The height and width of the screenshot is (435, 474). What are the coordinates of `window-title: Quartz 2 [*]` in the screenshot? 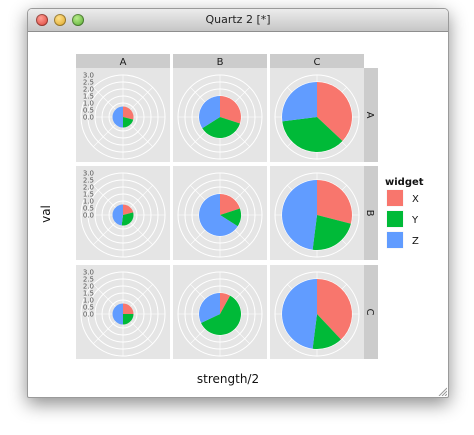 It's located at (238, 19).